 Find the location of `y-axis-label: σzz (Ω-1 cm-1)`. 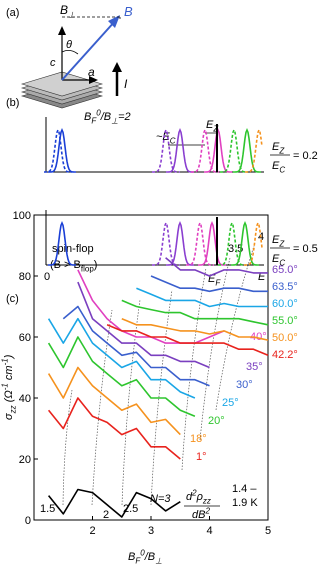

y-axis-label: σzz (Ω-1 cm-1) is located at coordinates (9, 387).